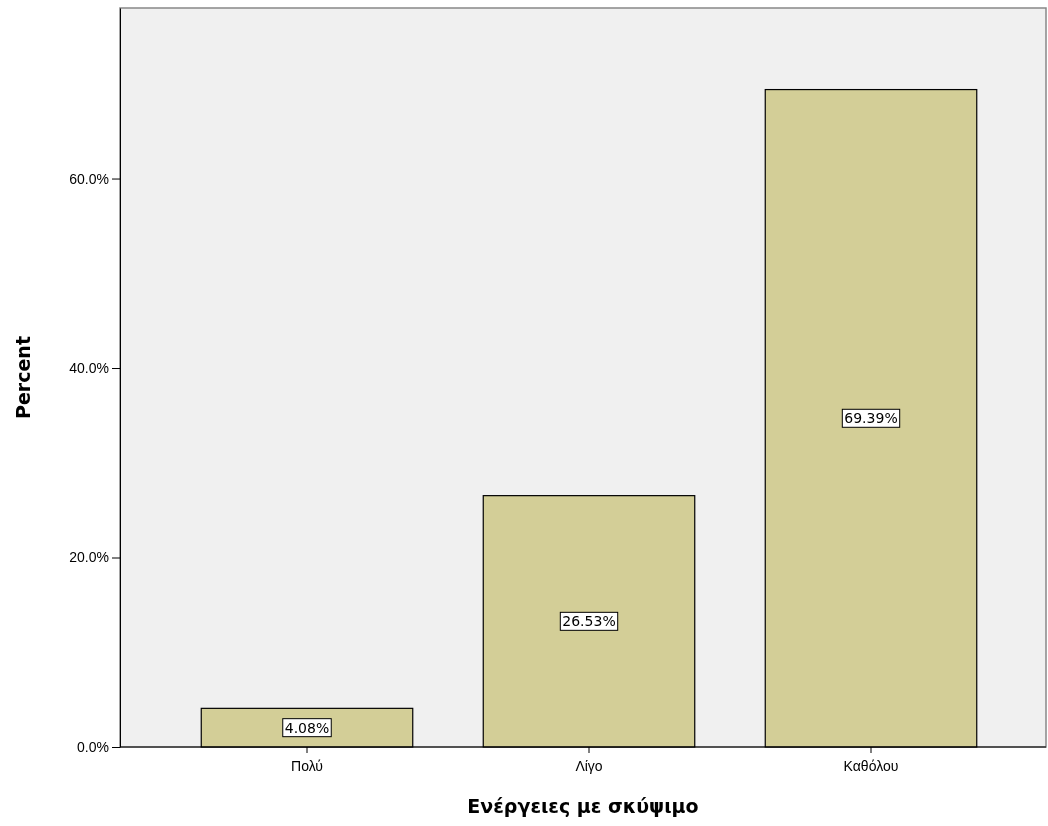 The height and width of the screenshot is (826, 1048). What do you see at coordinates (307, 766) in the screenshot?
I see `x-tick-label: Πολύ` at bounding box center [307, 766].